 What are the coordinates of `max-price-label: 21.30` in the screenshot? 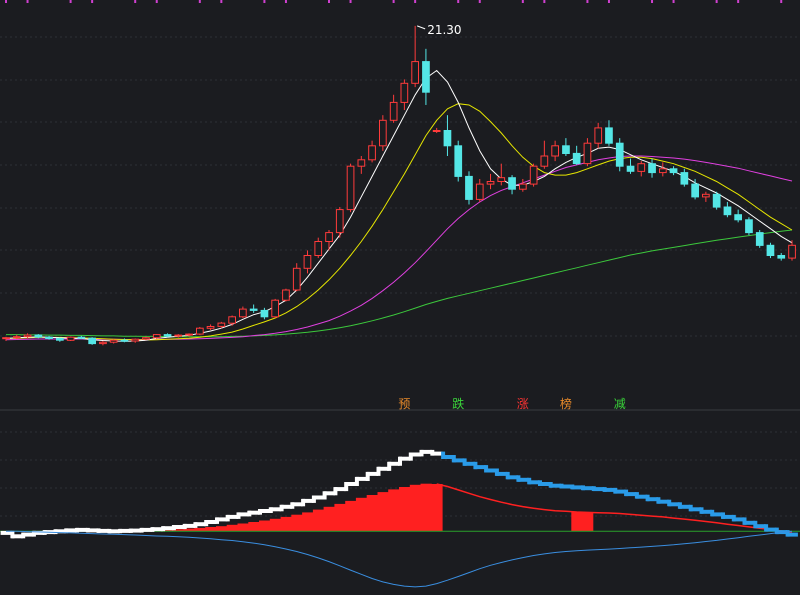 It's located at (444, 30).